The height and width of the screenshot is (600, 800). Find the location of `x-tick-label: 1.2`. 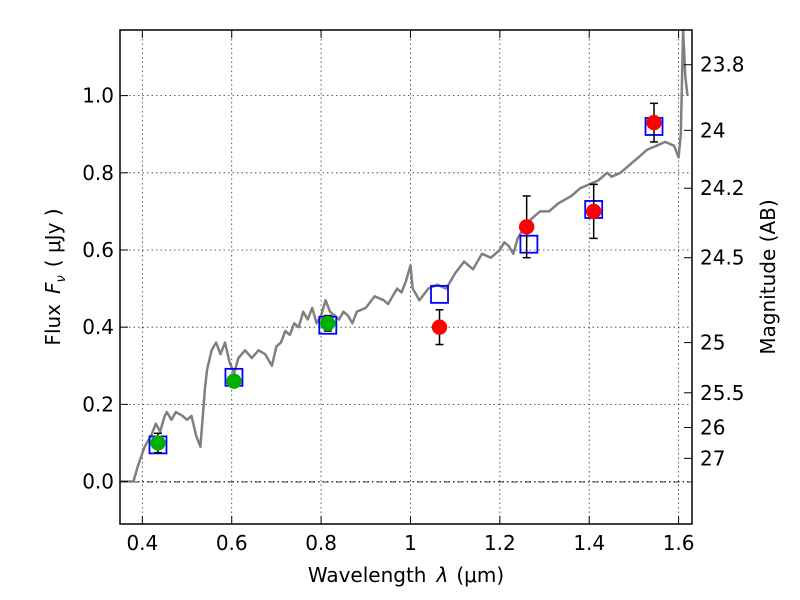

x-tick-label: 1.2 is located at coordinates (500, 543).